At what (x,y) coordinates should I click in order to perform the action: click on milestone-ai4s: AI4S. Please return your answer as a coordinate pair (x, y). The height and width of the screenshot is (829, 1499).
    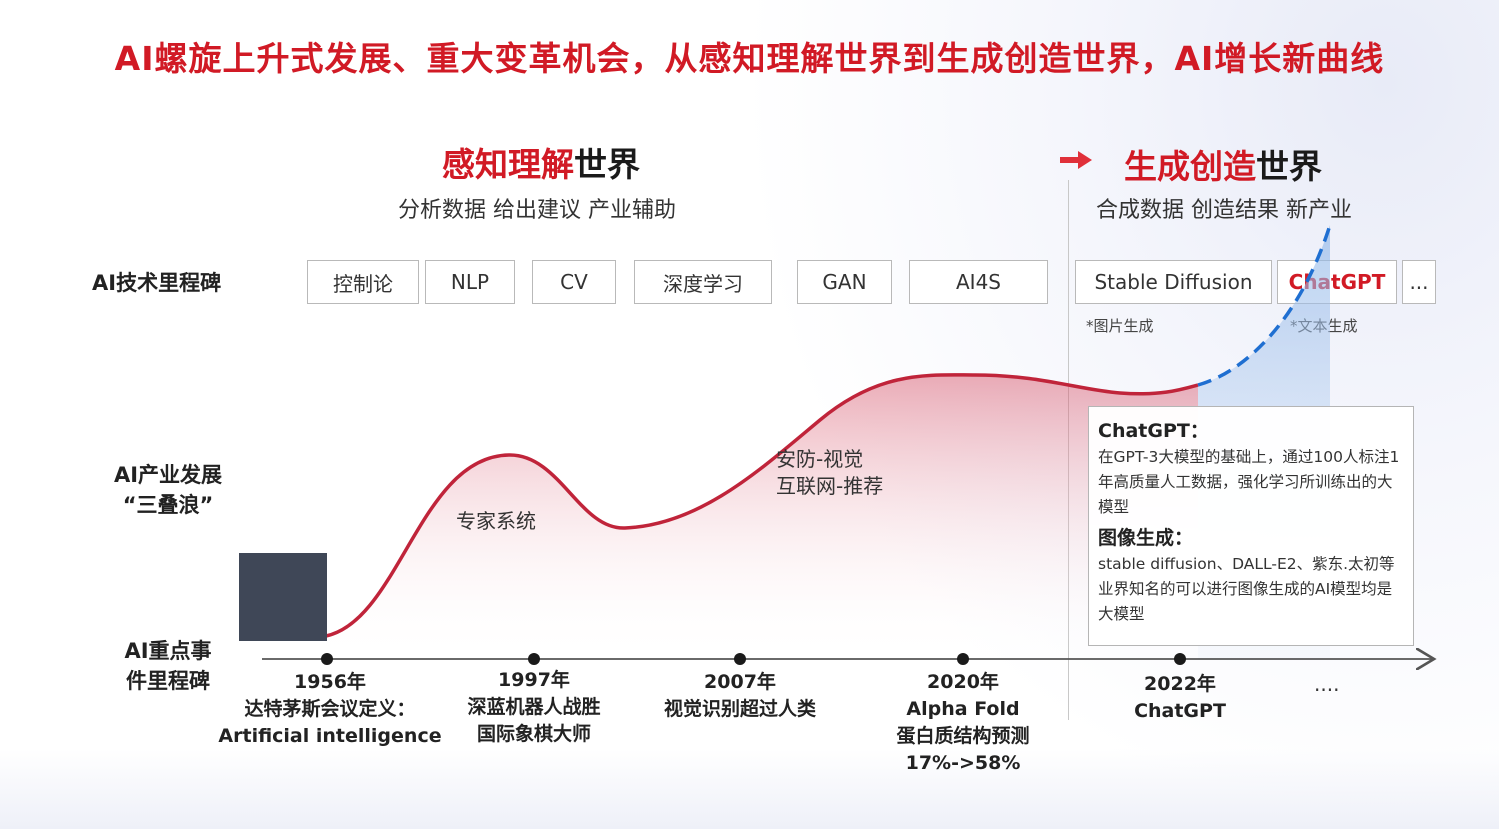
    Looking at the image, I should click on (978, 282).